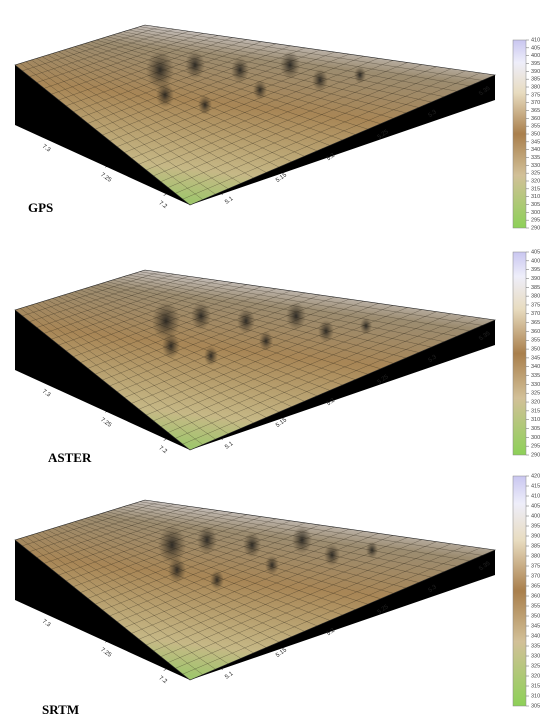 This screenshot has width=559, height=724. I want to click on colorbar-tick-label: 360, so click(535, 332).